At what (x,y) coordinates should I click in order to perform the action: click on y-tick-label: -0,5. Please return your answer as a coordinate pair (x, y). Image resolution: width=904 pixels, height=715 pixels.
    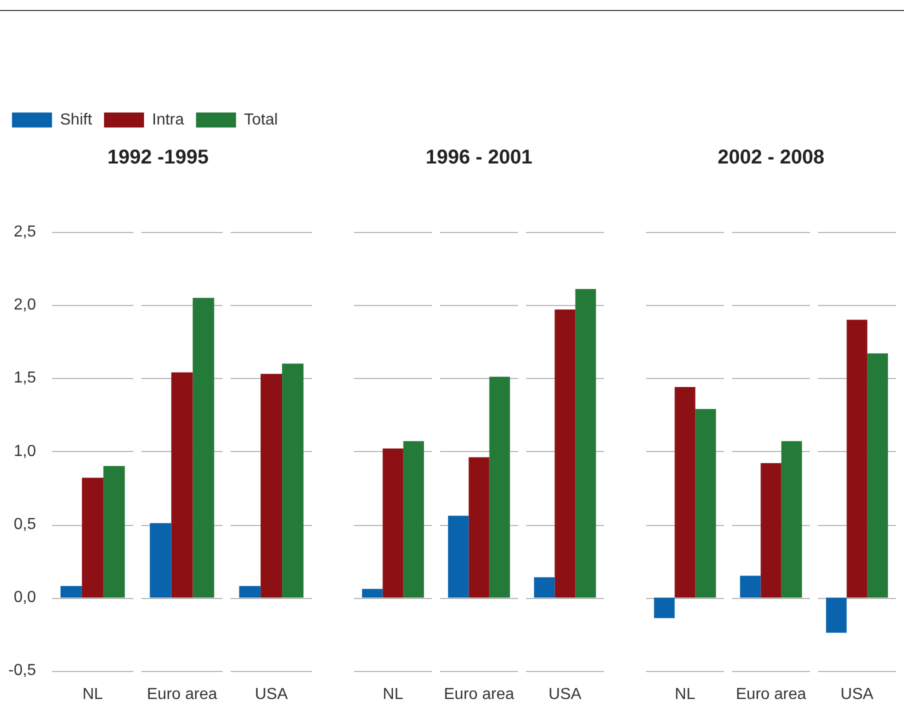
    Looking at the image, I should click on (22, 671).